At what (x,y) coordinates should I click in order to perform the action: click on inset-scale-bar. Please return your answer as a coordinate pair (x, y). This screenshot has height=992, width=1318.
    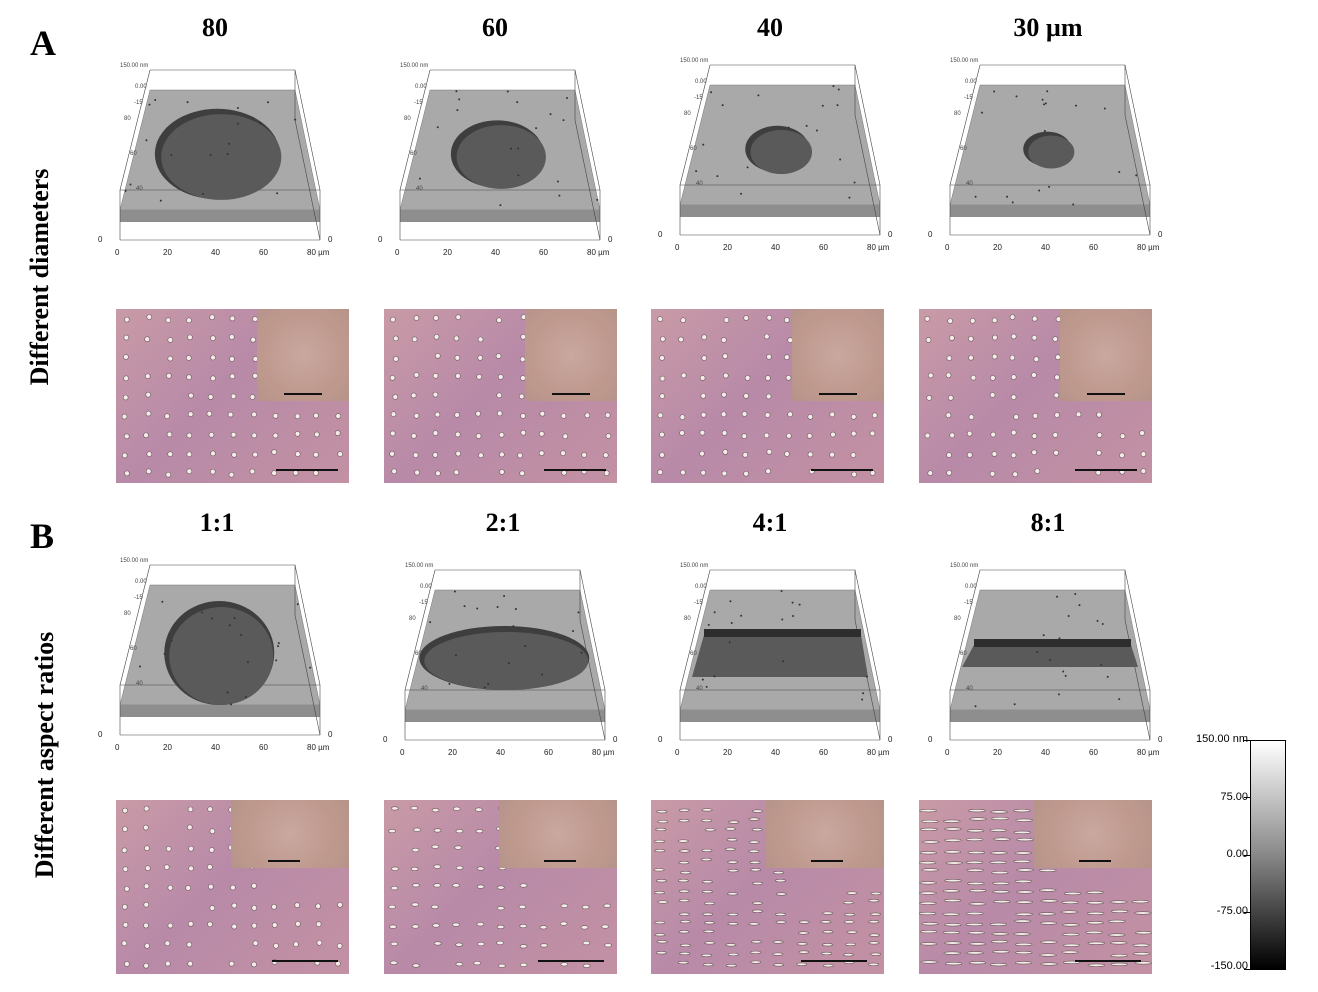
    Looking at the image, I should click on (303, 394).